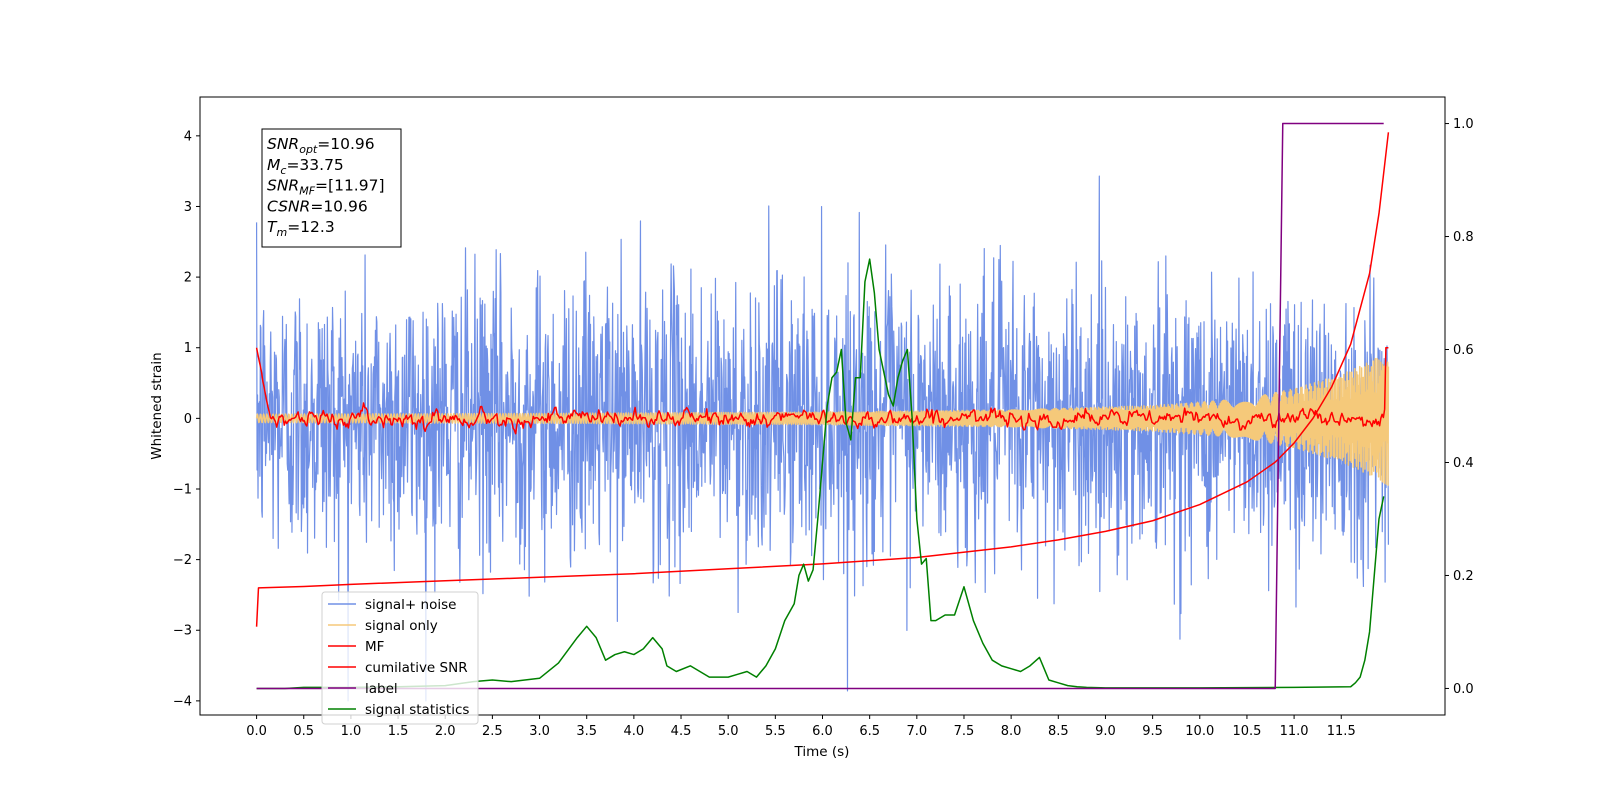 The height and width of the screenshot is (804, 1600). I want to click on annotation-frame, so click(331, 188).